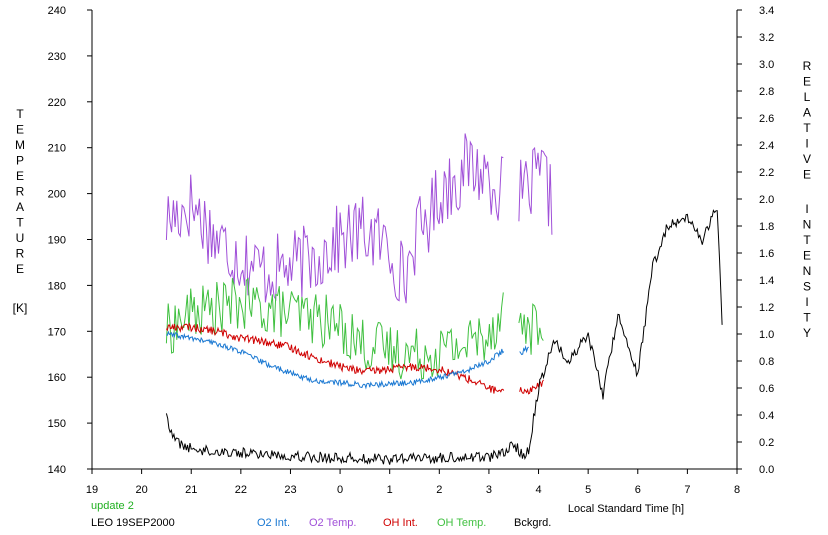 This screenshot has width=828, height=535. What do you see at coordinates (766, 335) in the screenshot?
I see `right-tick-label: 1.0` at bounding box center [766, 335].